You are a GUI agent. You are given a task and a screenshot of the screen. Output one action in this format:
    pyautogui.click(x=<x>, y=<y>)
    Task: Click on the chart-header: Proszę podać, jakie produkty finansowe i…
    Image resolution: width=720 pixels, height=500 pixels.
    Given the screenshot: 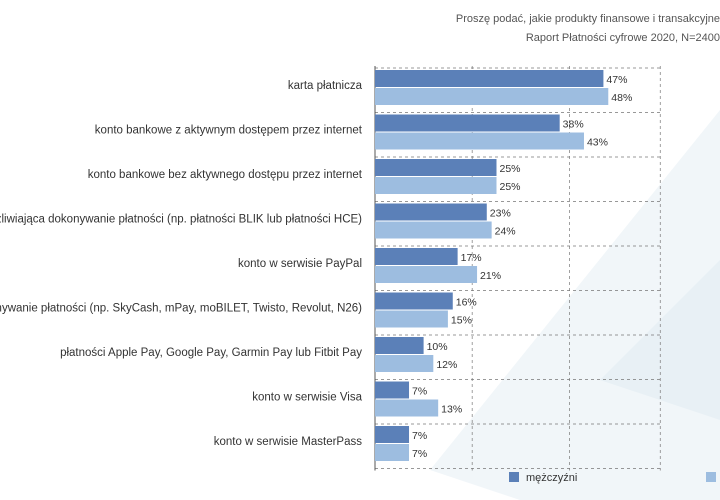 What is the action you would take?
    pyautogui.click(x=510, y=29)
    